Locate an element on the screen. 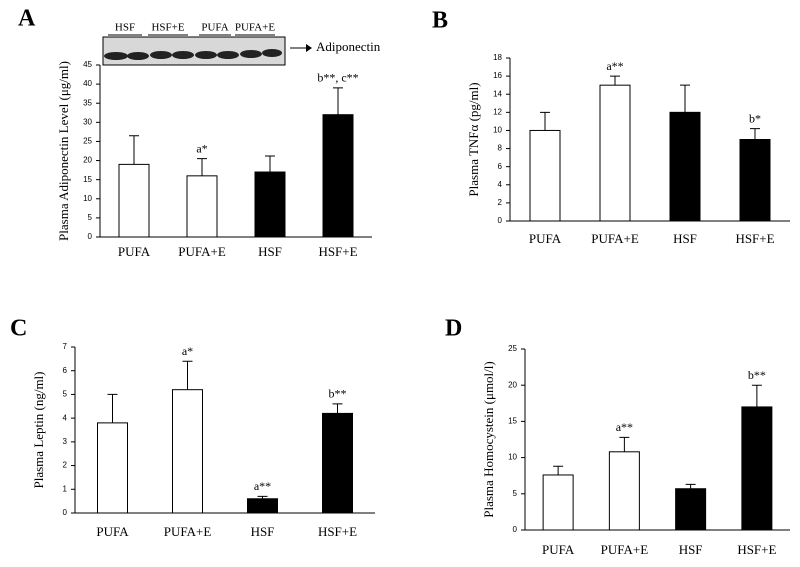  y-tick-label: 40 is located at coordinates (87, 83).